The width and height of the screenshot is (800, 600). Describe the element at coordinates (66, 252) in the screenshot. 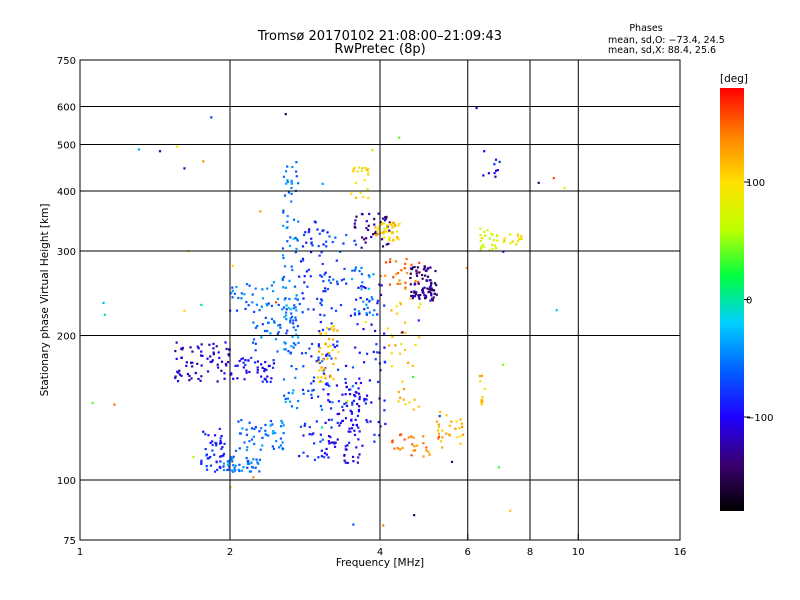

I see `y-tick-label: 300` at that location.